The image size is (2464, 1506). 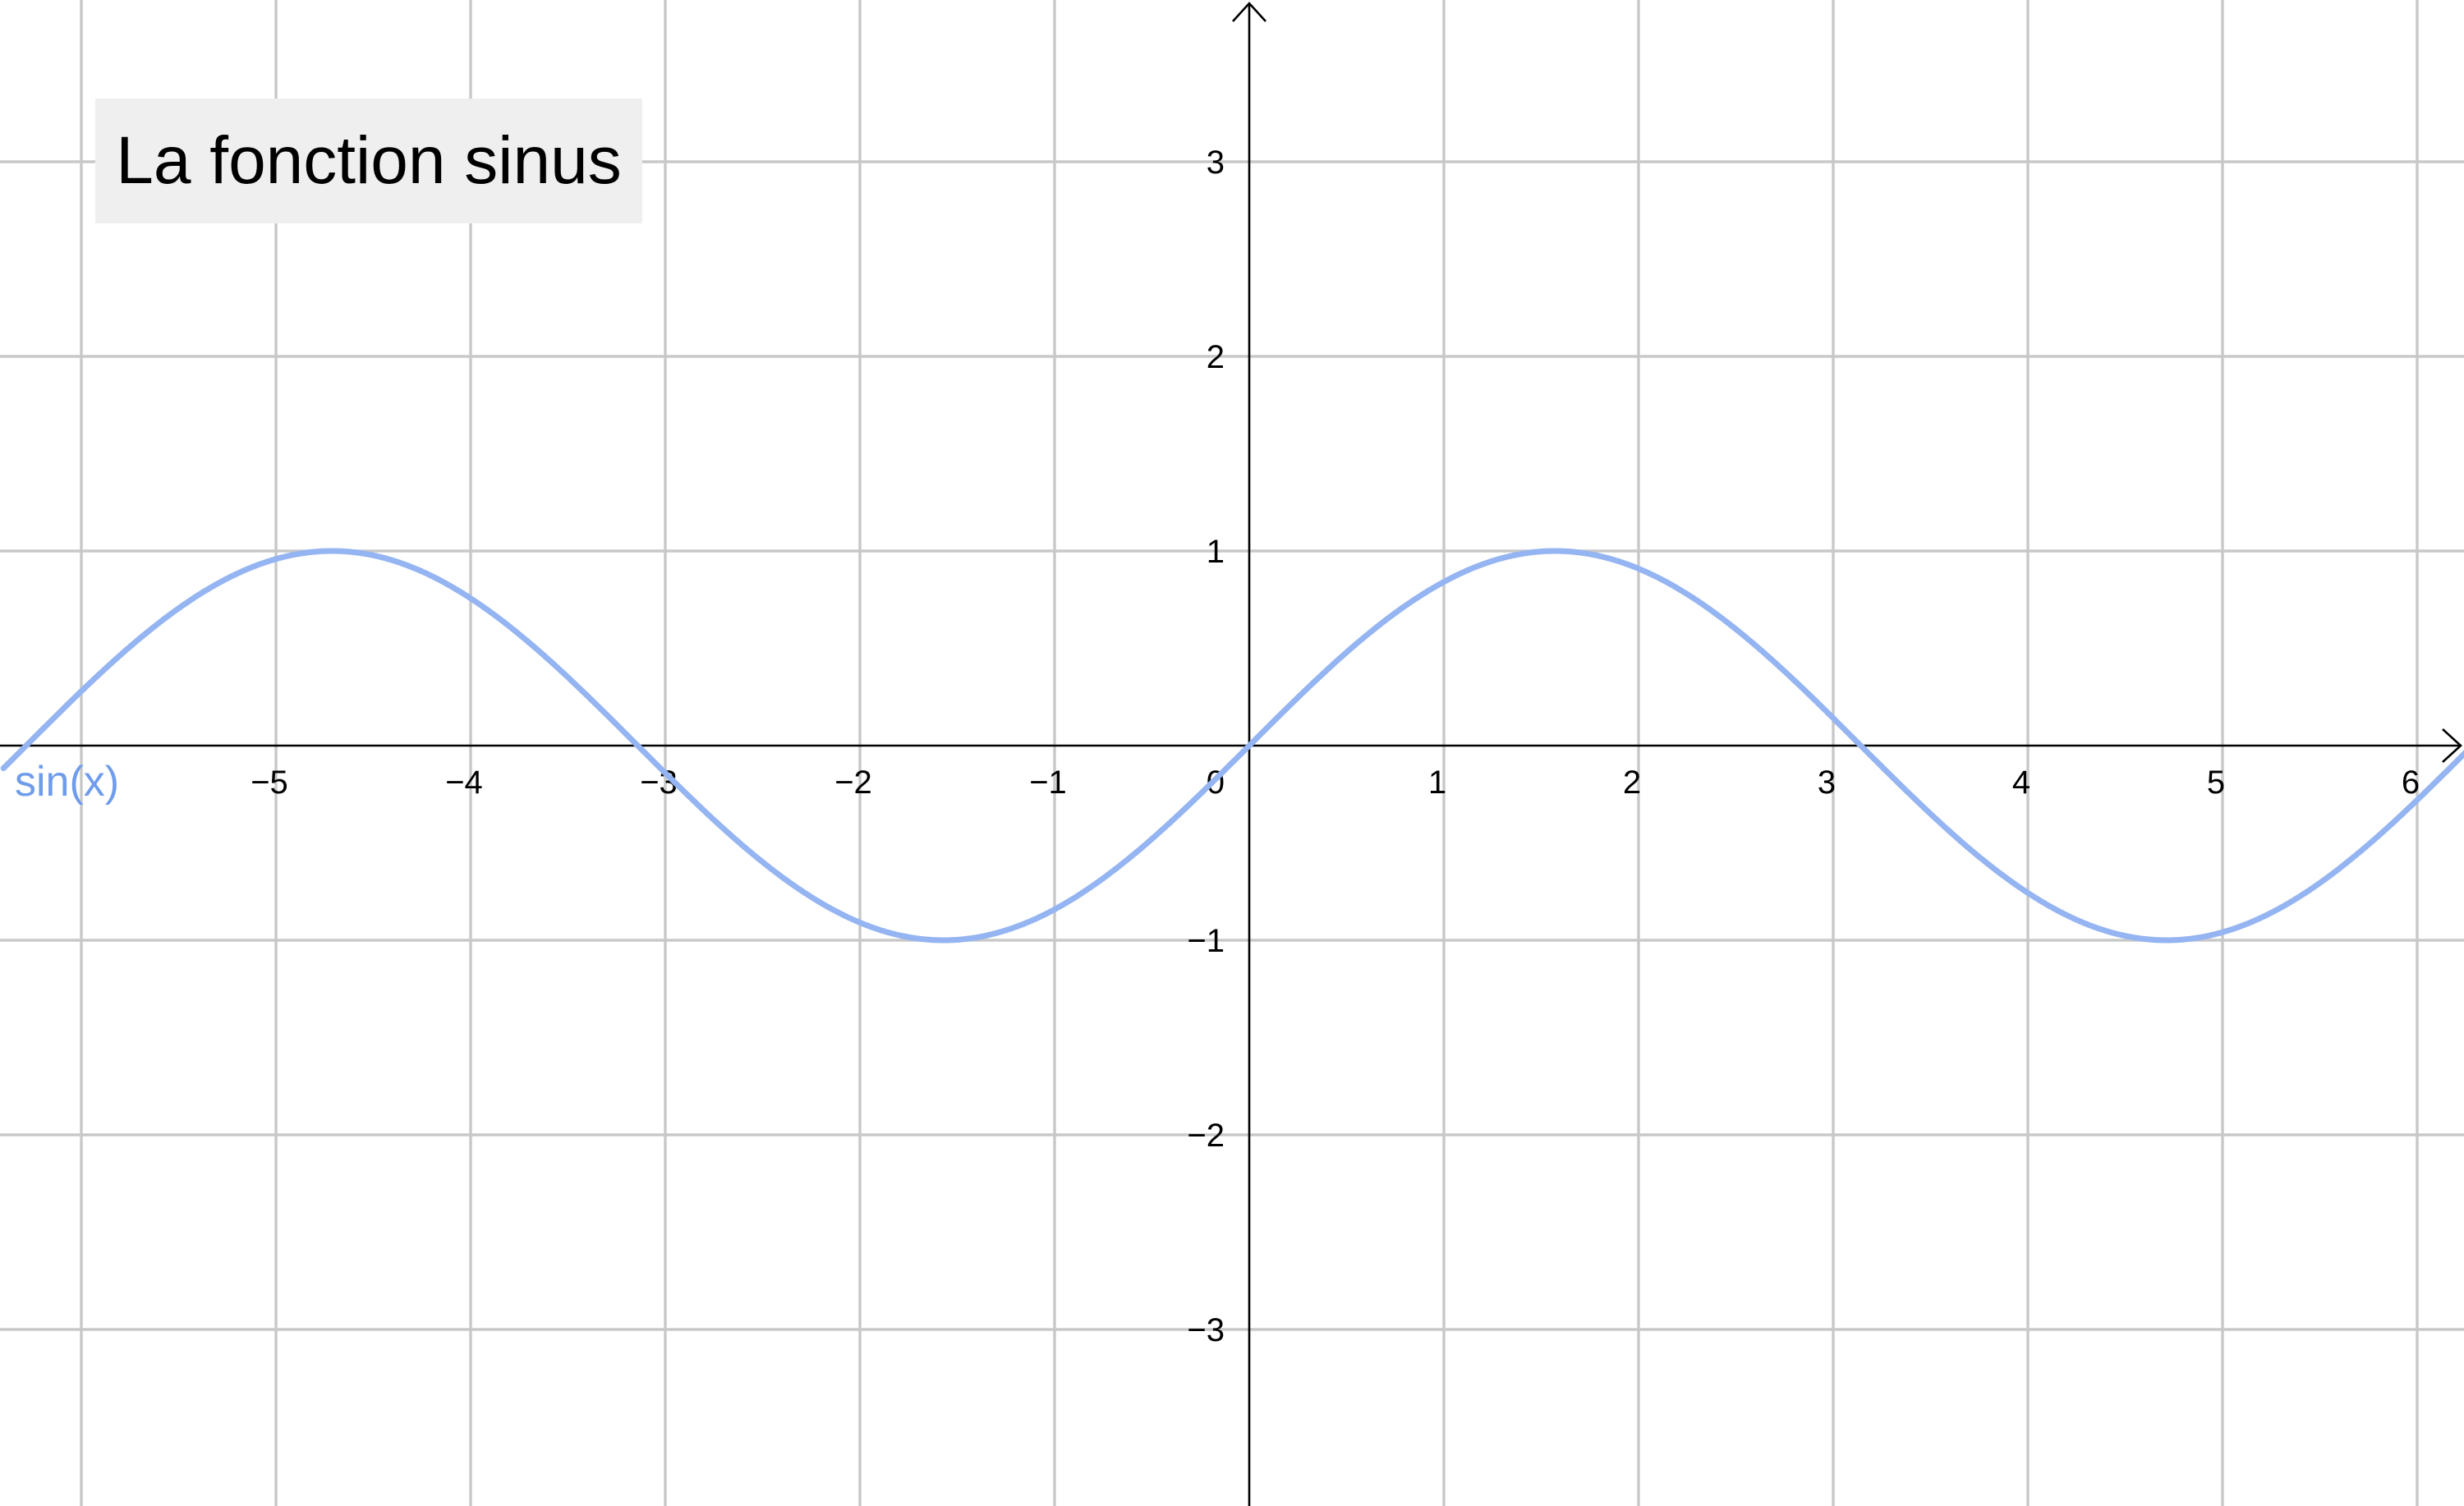 I want to click on y-tick-label: −2, so click(x=1206, y=1136).